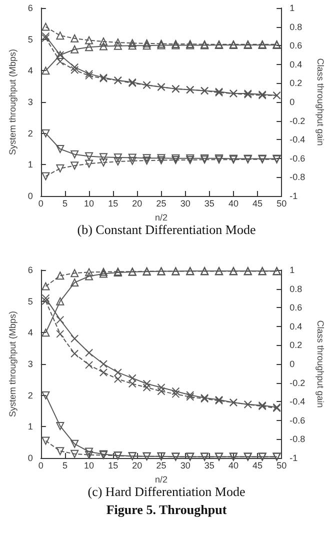  I want to click on y2-tick-label: -0.4, so click(298, 139).